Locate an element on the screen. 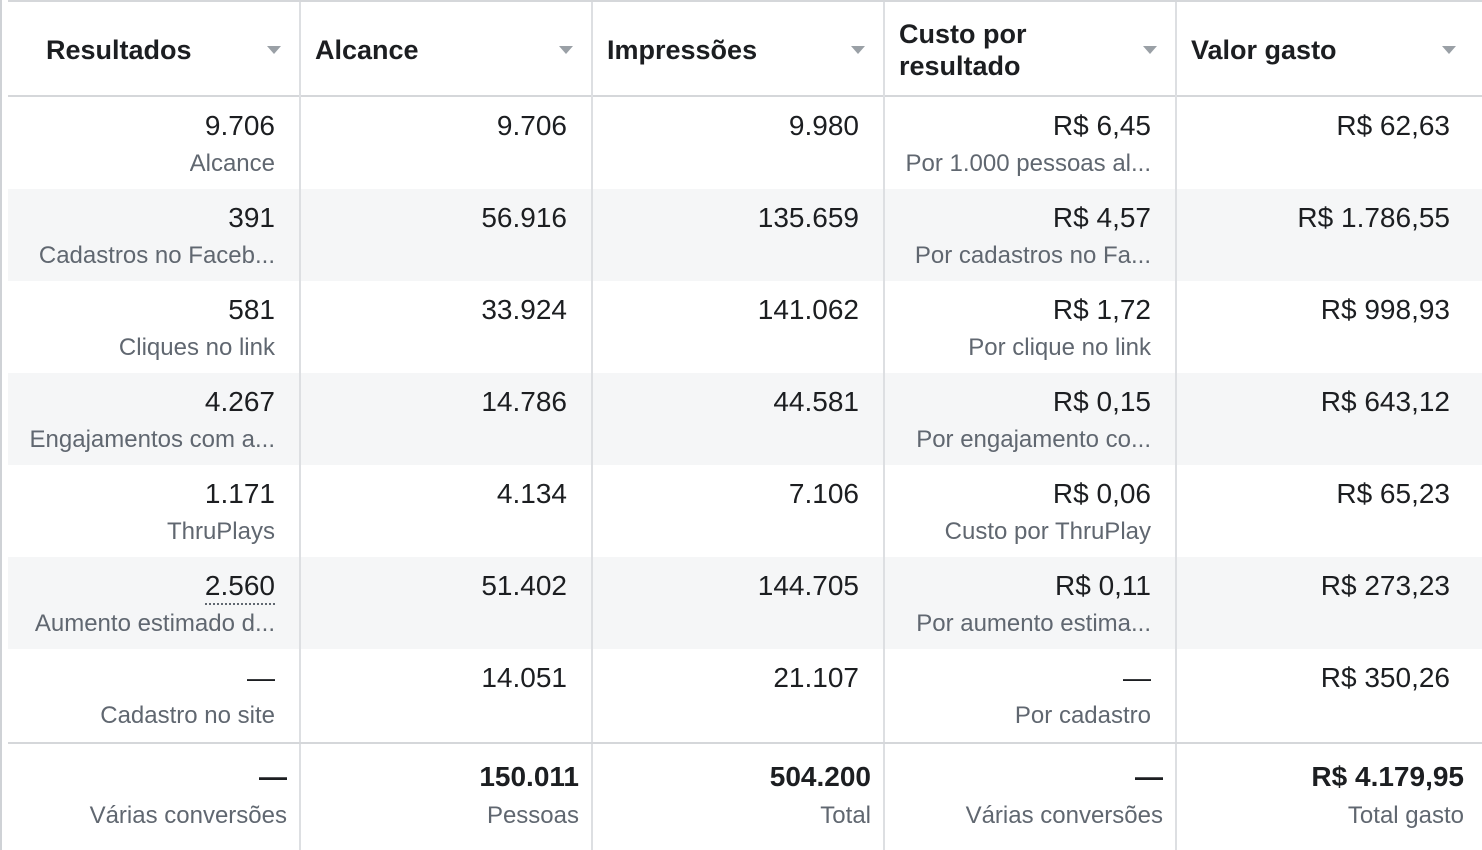 This screenshot has height=850, width=1482. cost-value: R$ 0,11 is located at coordinates (1103, 585).